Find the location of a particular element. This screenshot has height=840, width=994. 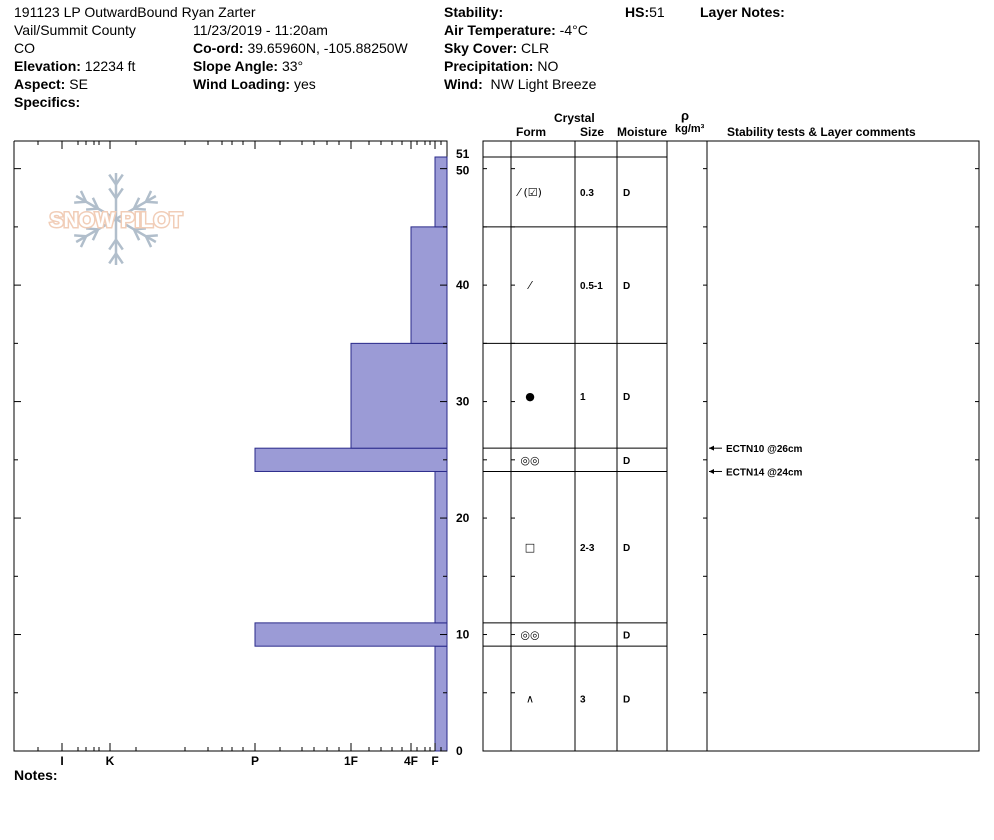

layer-form-glyph: ⁄ (☑) is located at coordinates (528, 192).